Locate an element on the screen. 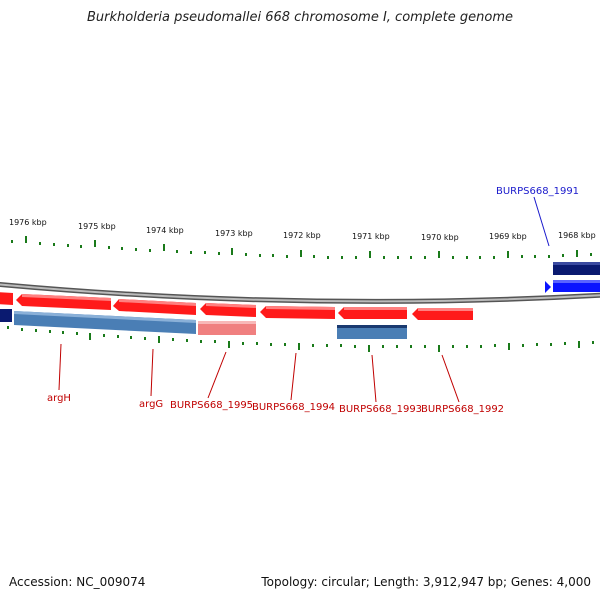 This screenshot has height=600, width=600. leader-argg is located at coordinates (152, 372).